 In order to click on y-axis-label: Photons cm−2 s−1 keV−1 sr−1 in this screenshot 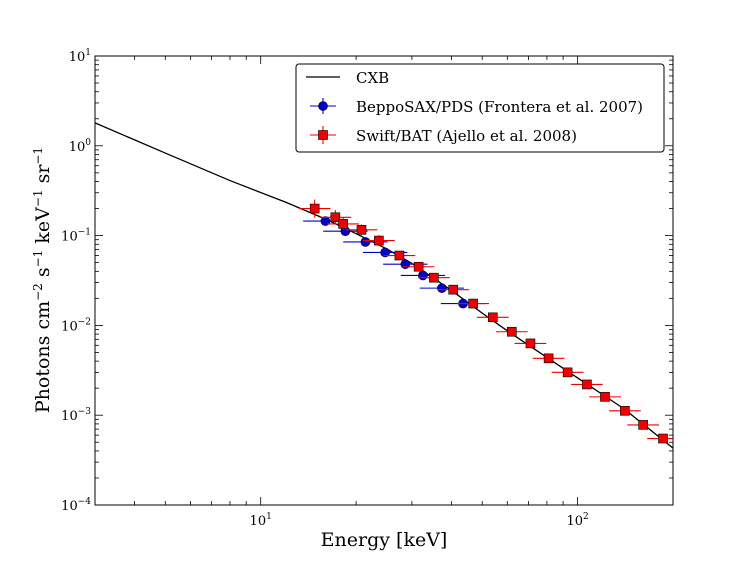, I will do `click(42, 280)`.